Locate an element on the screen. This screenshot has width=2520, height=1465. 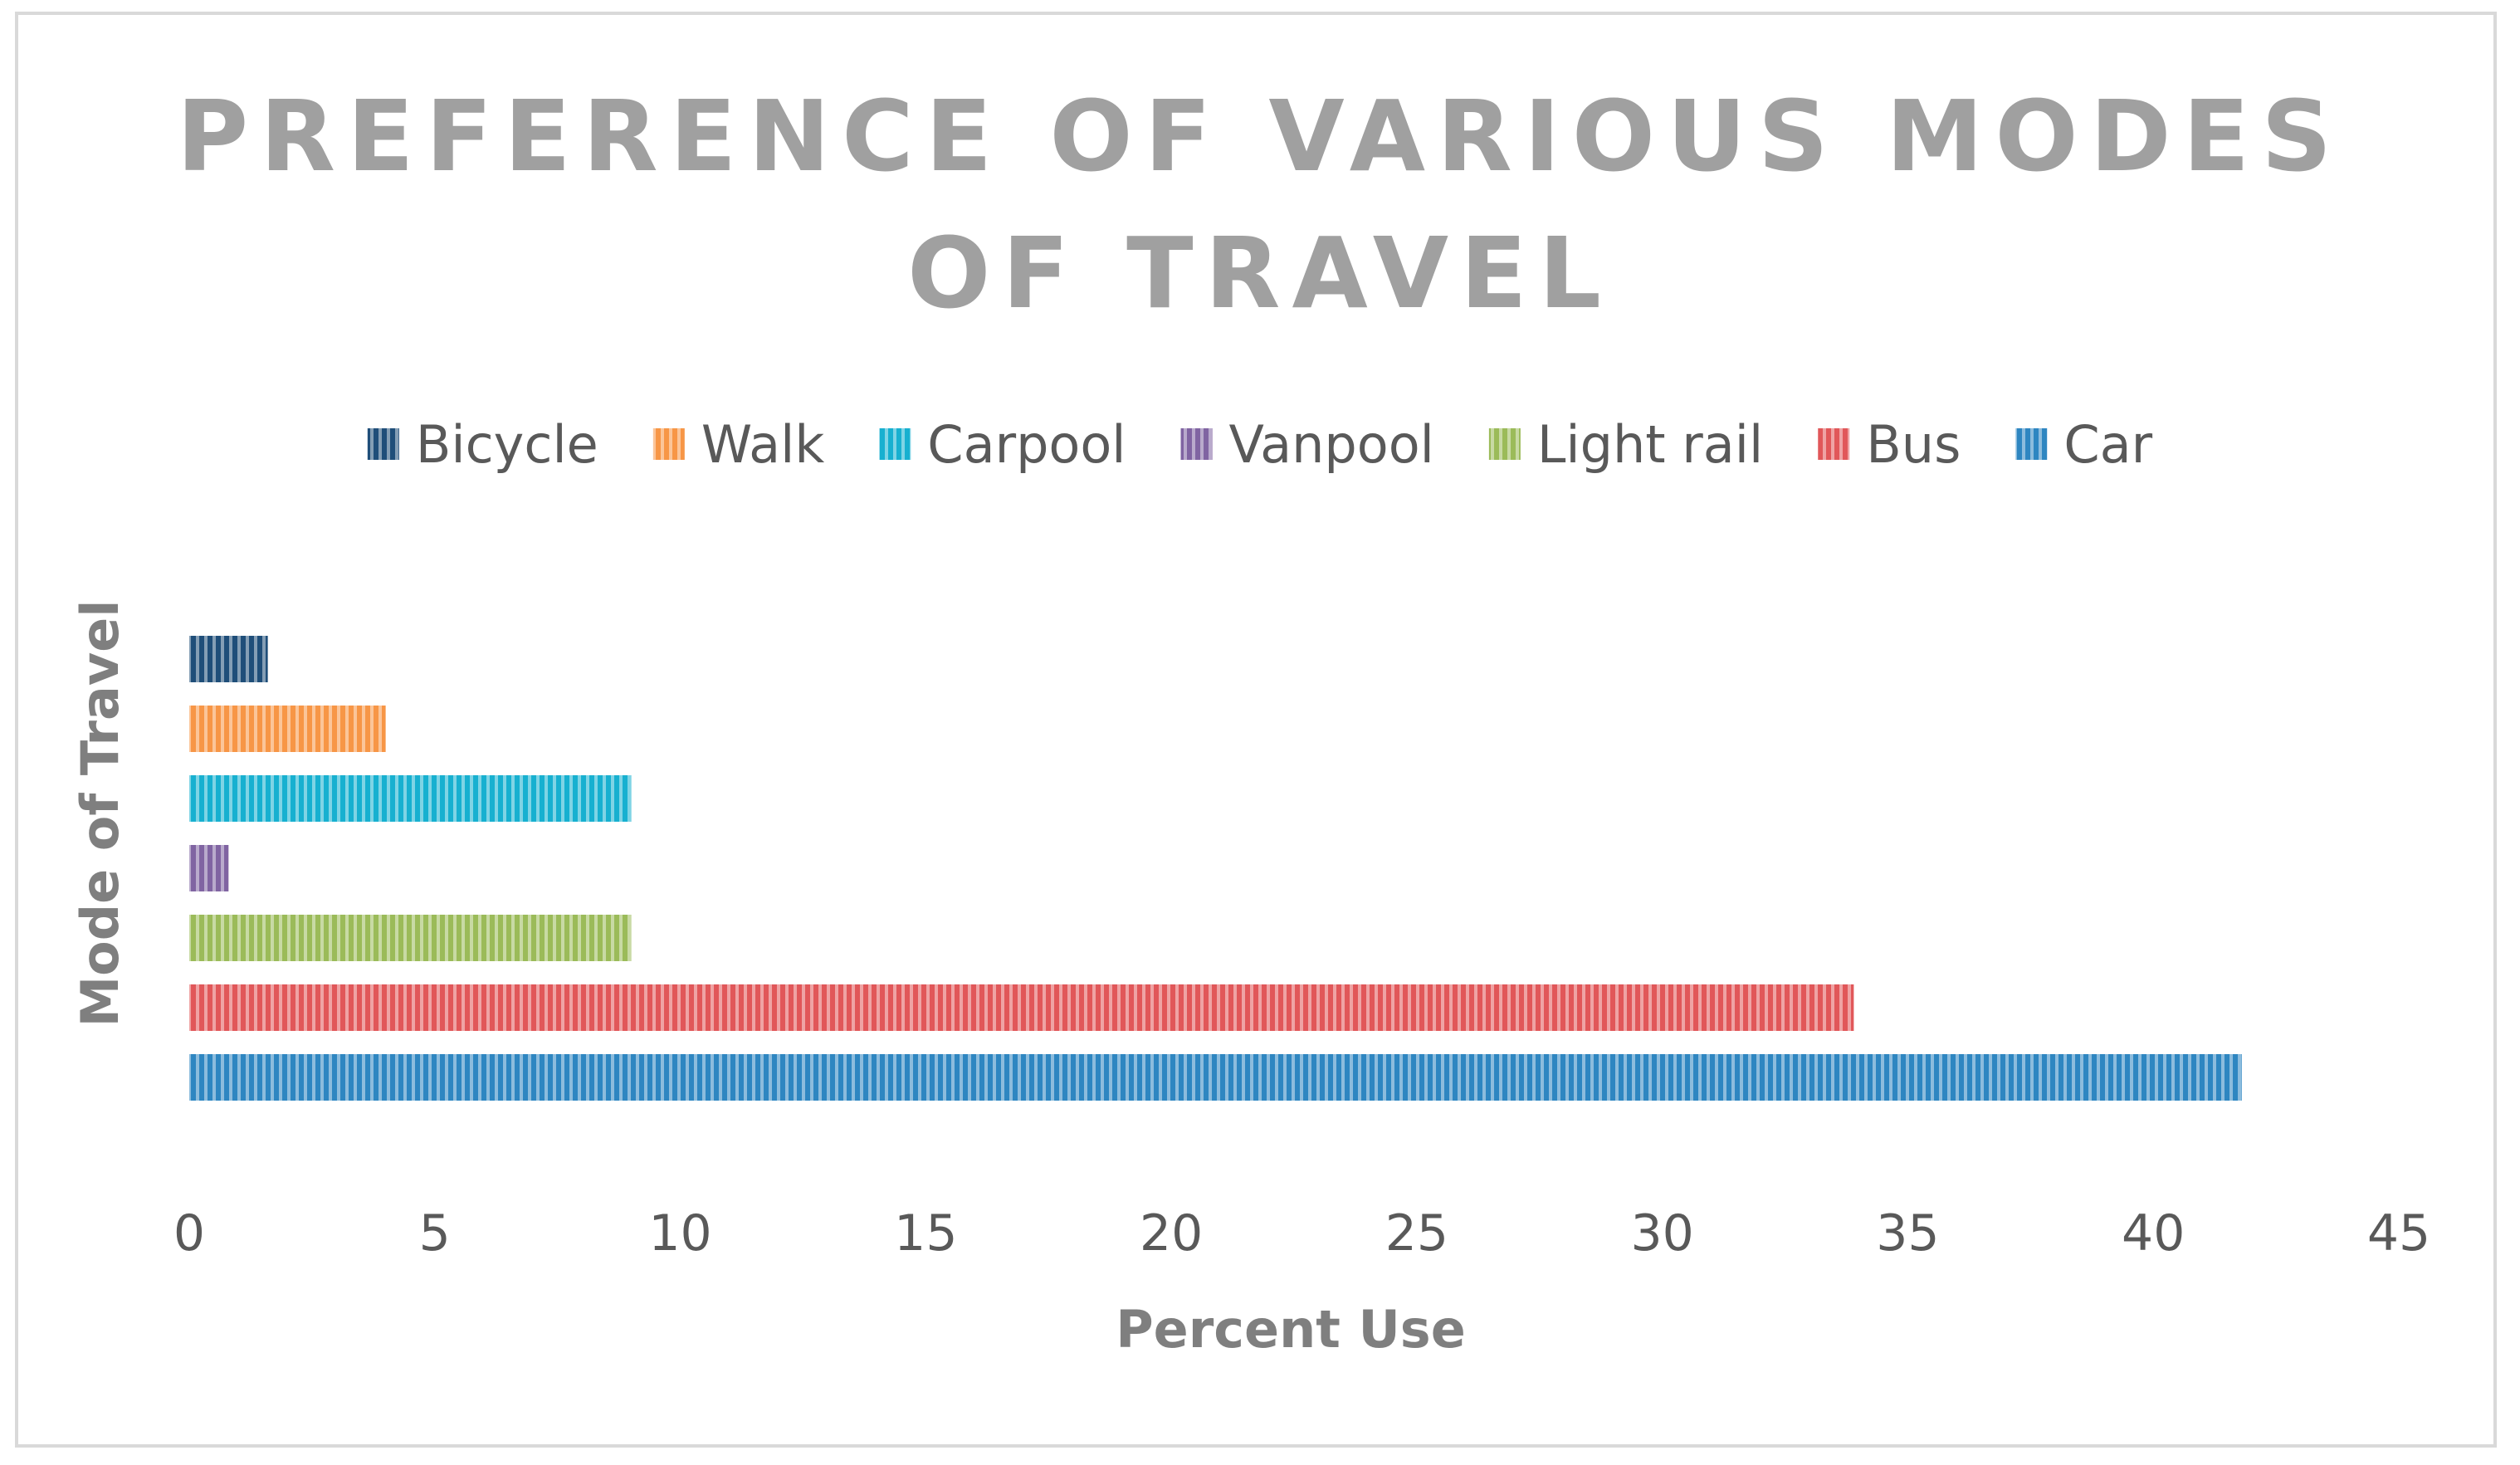
x-axis-title: Percent Use is located at coordinates (1291, 1329).